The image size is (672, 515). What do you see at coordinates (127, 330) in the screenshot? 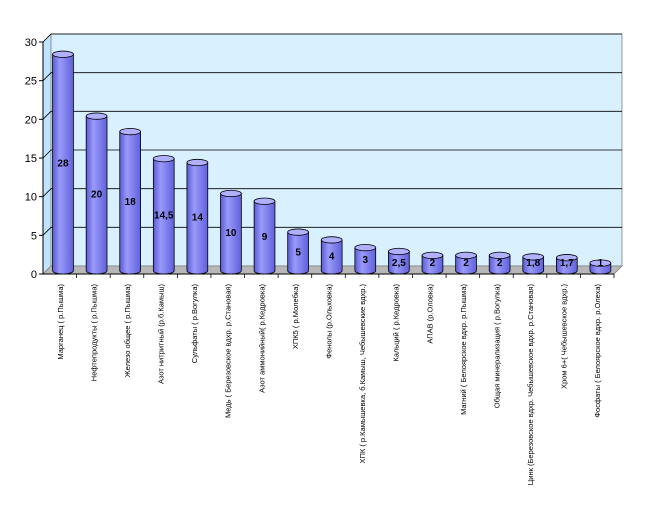
I see `category-label-3: Железо общее ( р.Пышма)` at bounding box center [127, 330].